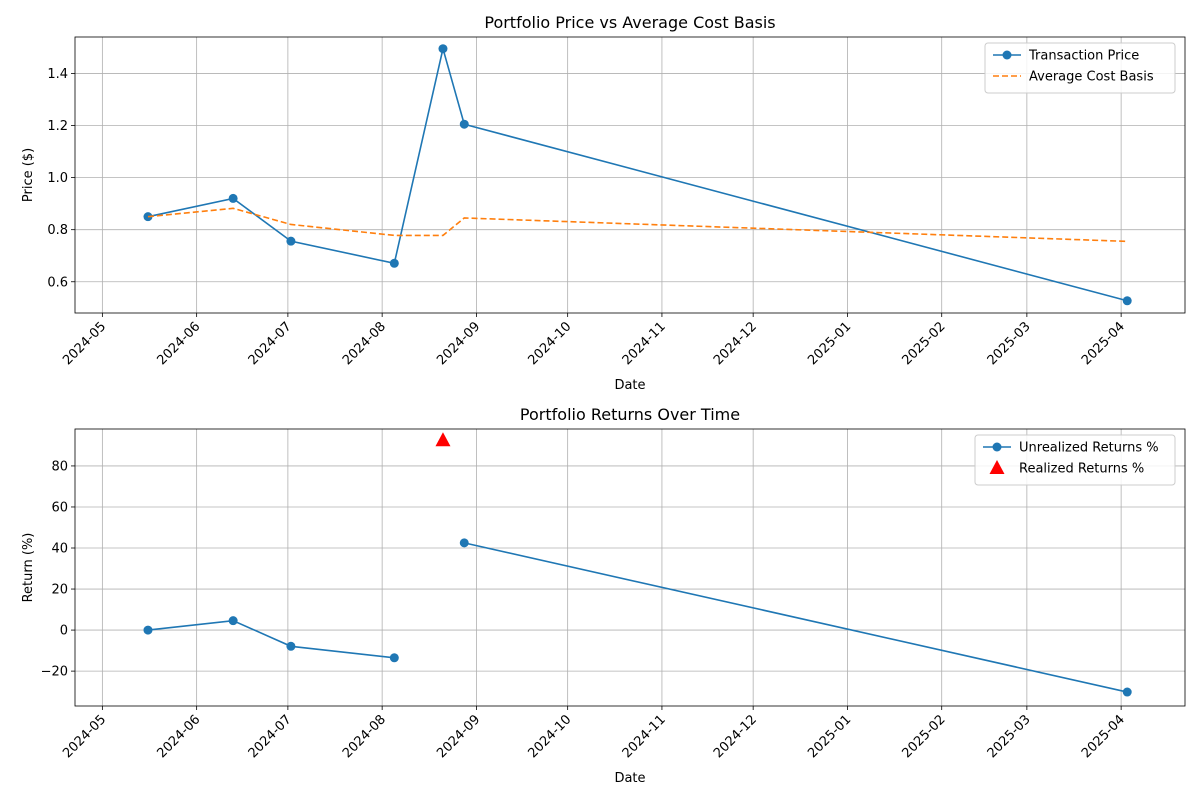 The image size is (1200, 800). What do you see at coordinates (64, 631) in the screenshot?
I see `y-tick-label: 0` at bounding box center [64, 631].